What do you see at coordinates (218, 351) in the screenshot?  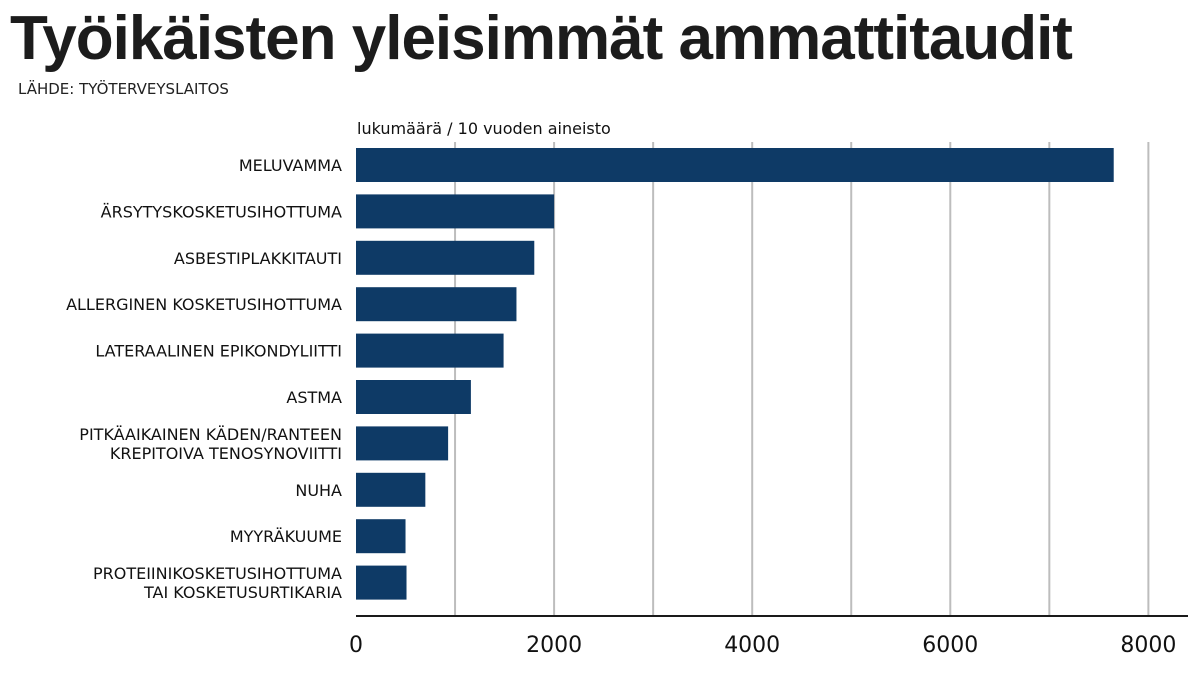 I see `category-label: LATERAALINEN EPIKONDYLIITTI` at bounding box center [218, 351].